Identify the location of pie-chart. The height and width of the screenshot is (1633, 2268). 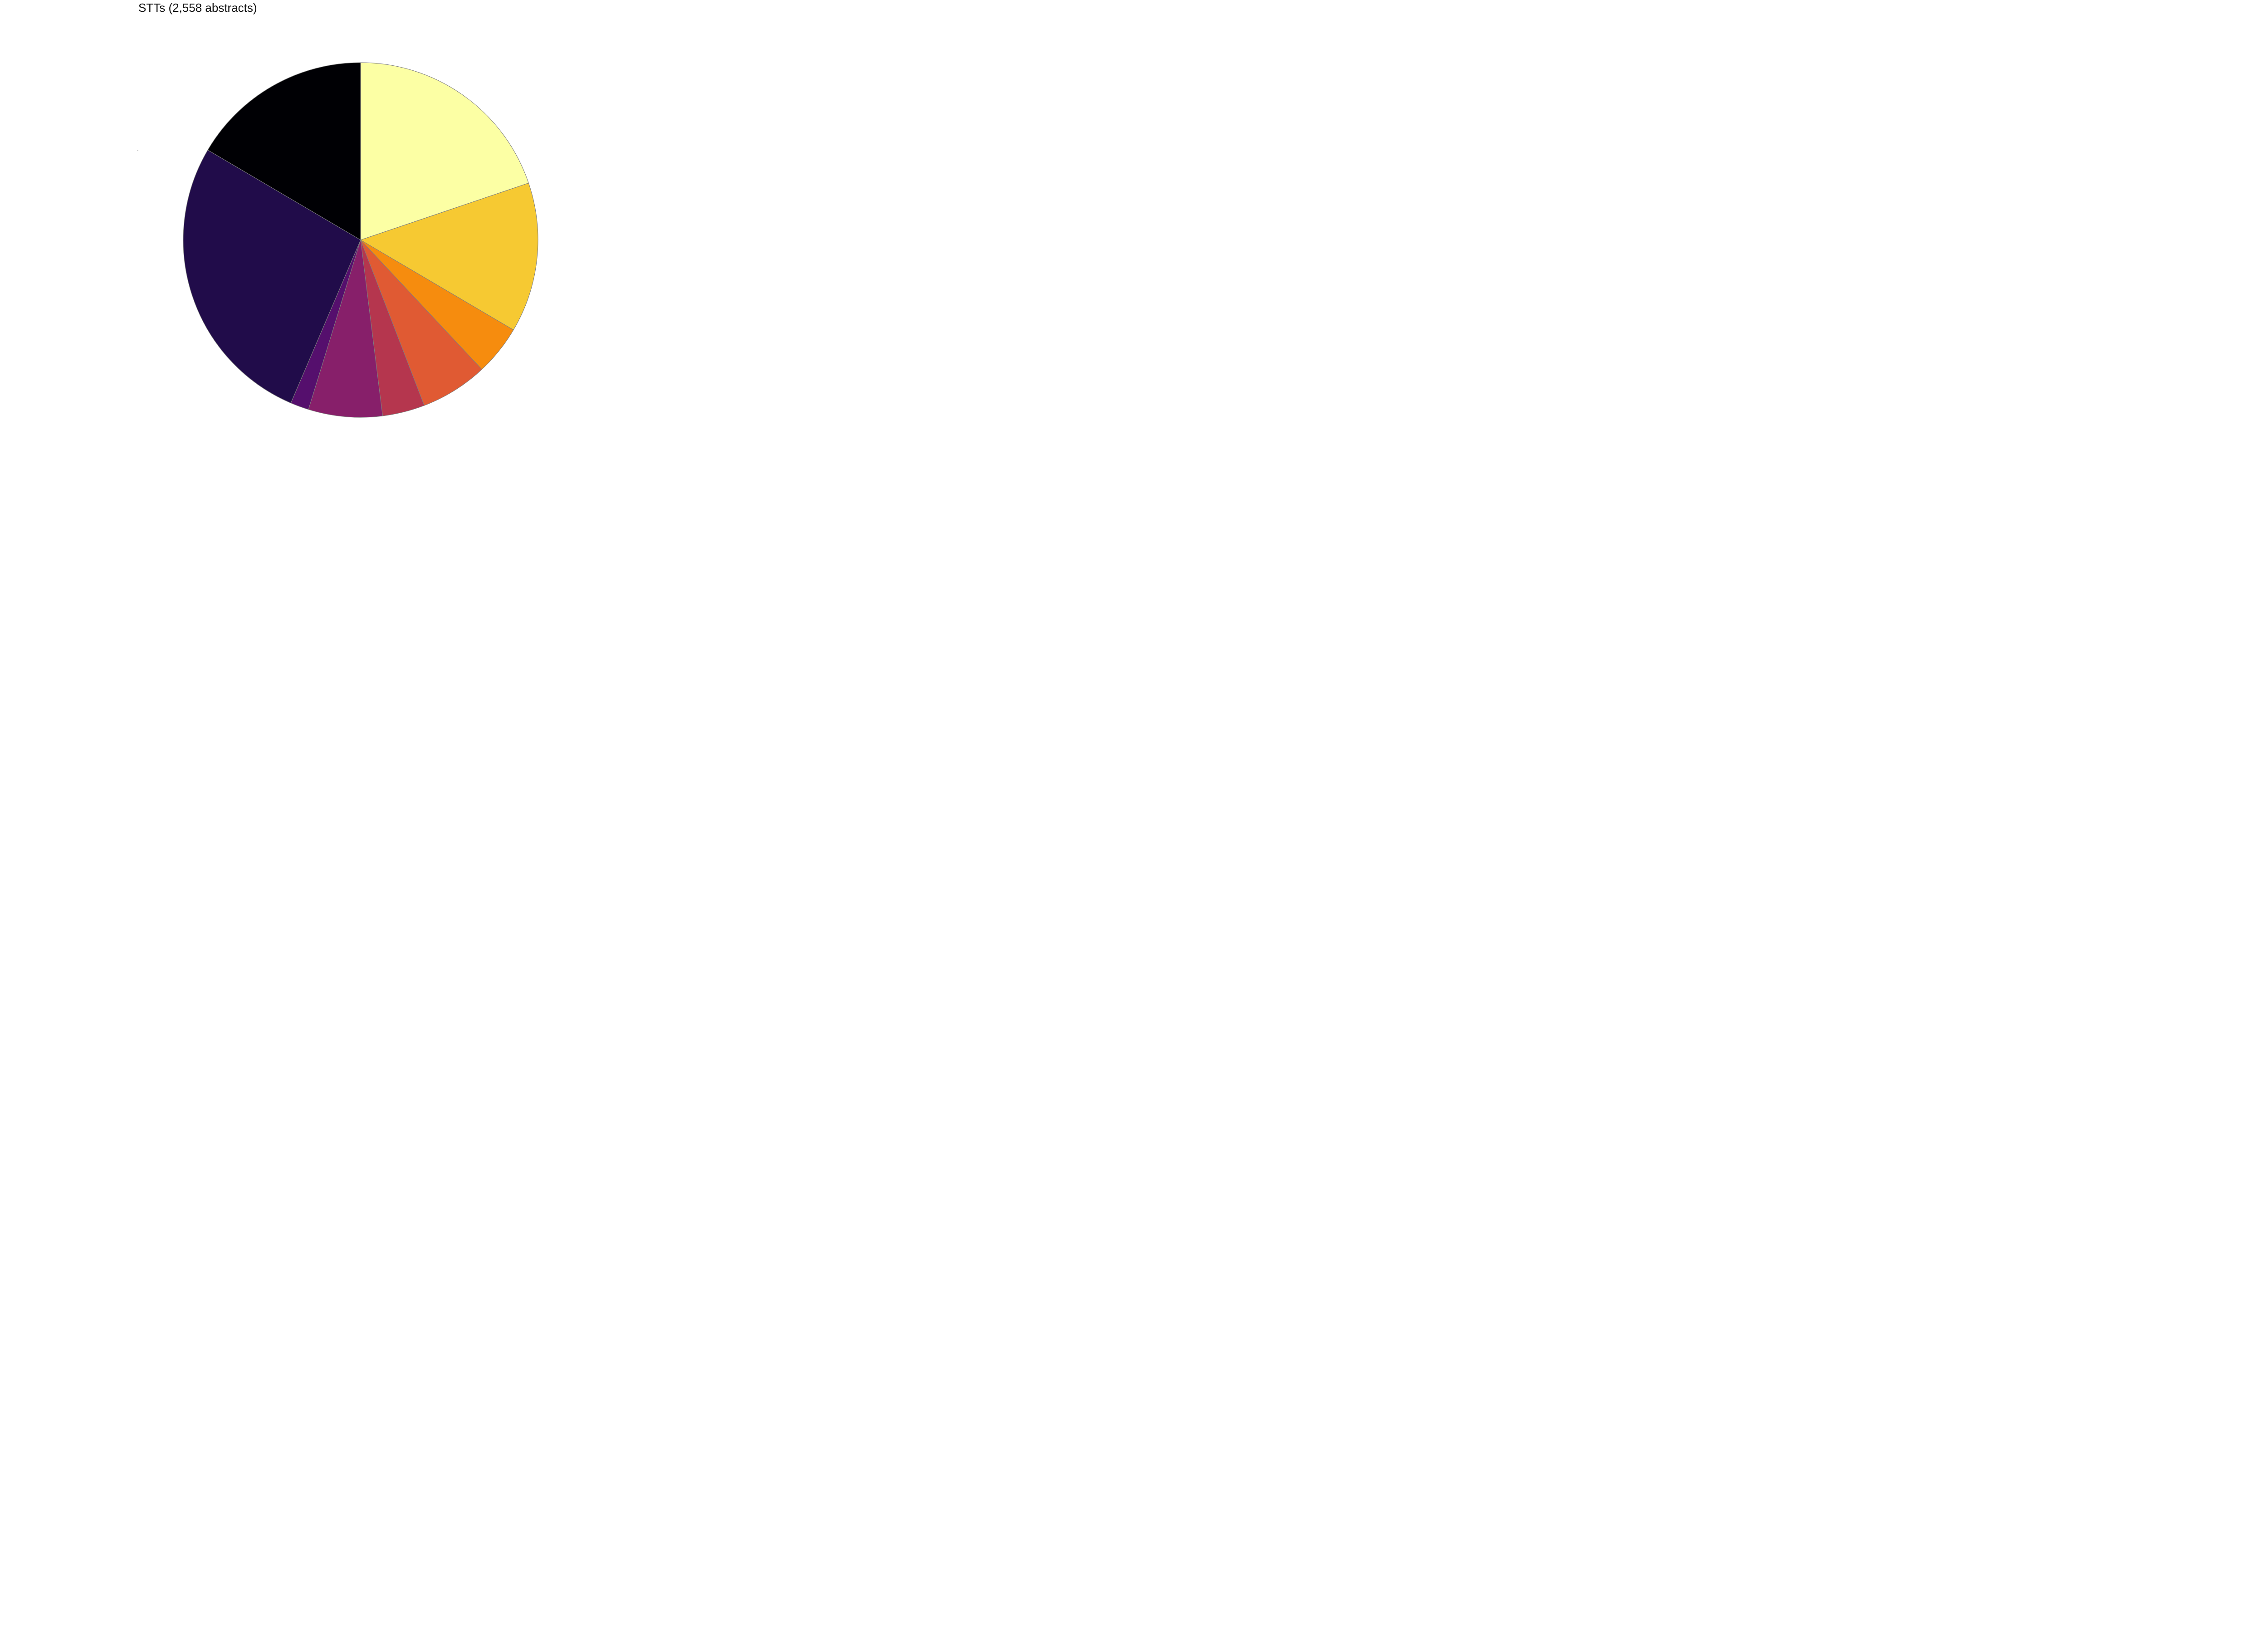
(360, 240).